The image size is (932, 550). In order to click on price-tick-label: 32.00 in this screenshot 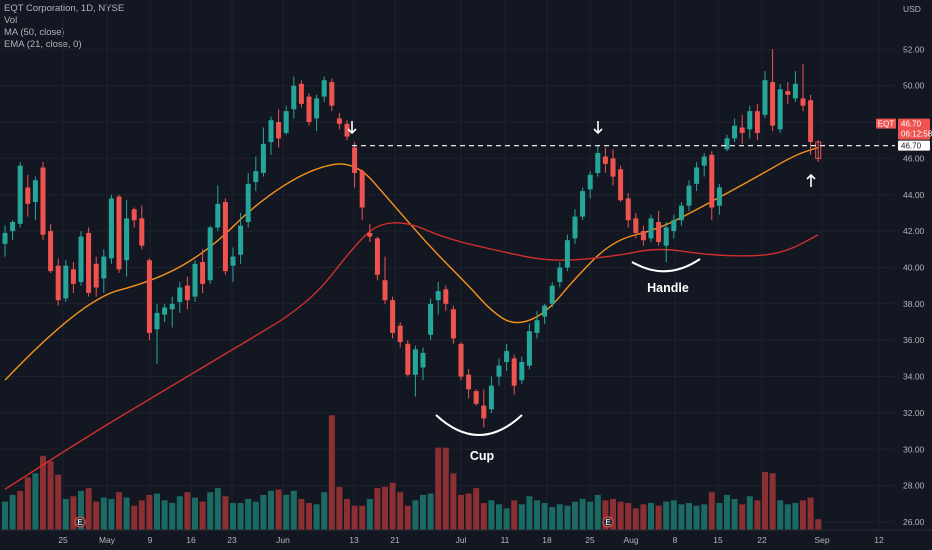, I will do `click(914, 413)`.